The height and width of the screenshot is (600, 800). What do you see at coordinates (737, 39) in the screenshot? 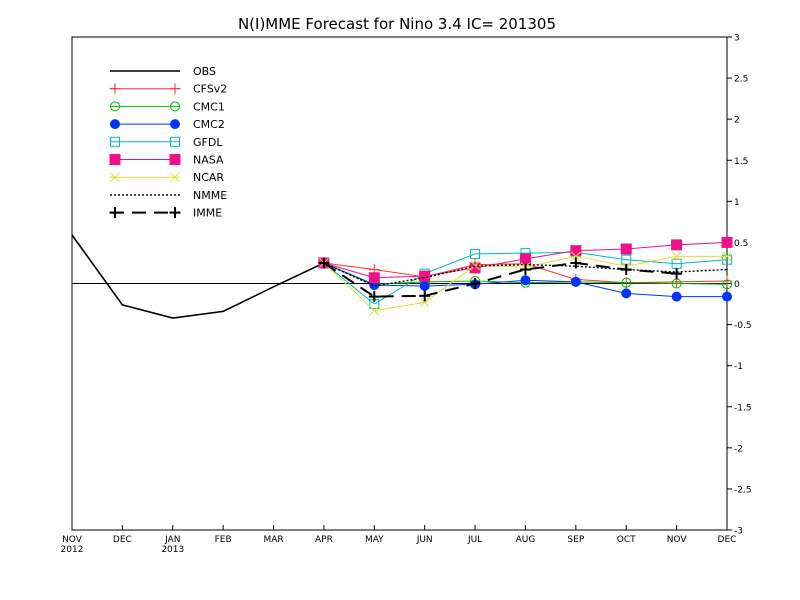
I see `y-tick-label: 3` at bounding box center [737, 39].